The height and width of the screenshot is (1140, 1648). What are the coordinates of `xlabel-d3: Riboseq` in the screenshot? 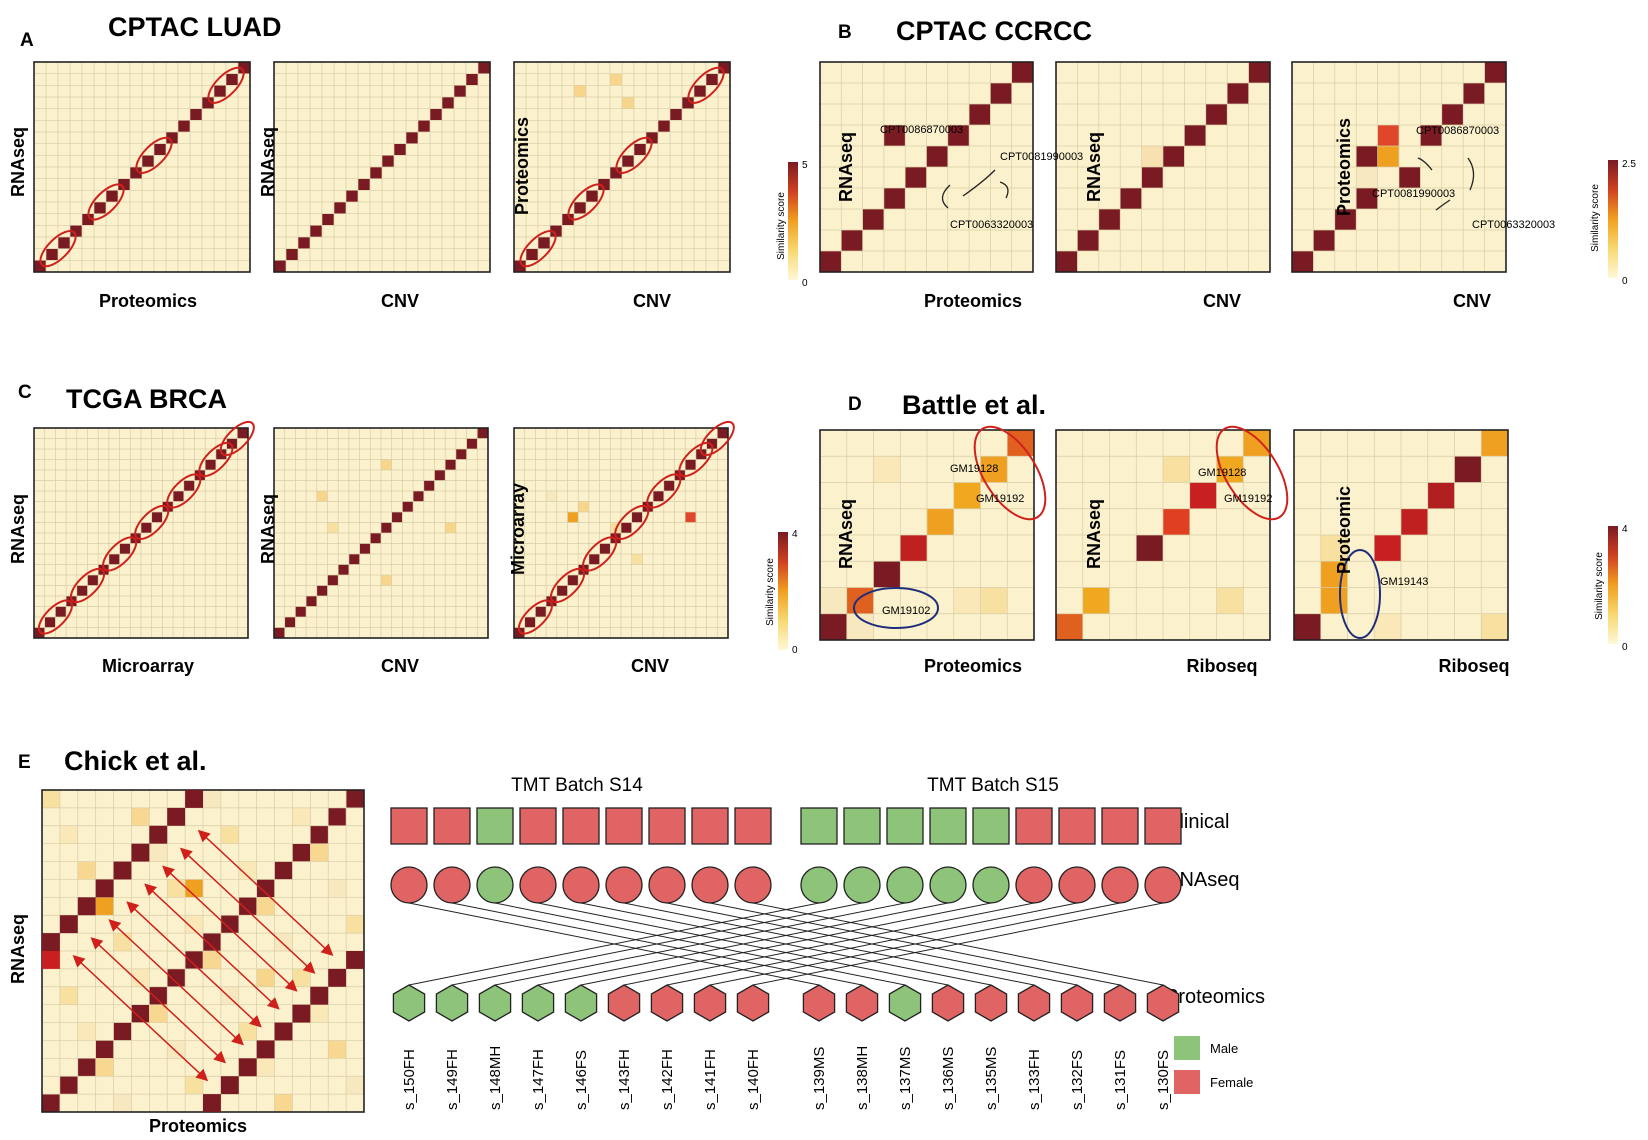 It's located at (1473, 666).